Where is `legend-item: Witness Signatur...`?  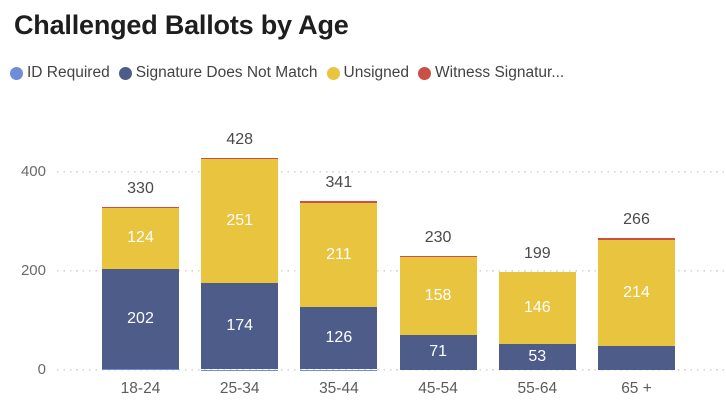
legend-item: Witness Signatur... is located at coordinates (491, 73).